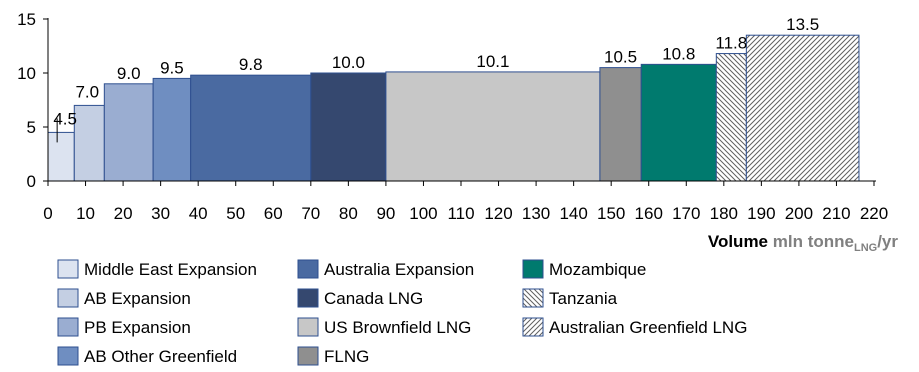 Image resolution: width=919 pixels, height=372 pixels. Describe the element at coordinates (348, 127) in the screenshot. I see `bar-canada-lng` at that location.